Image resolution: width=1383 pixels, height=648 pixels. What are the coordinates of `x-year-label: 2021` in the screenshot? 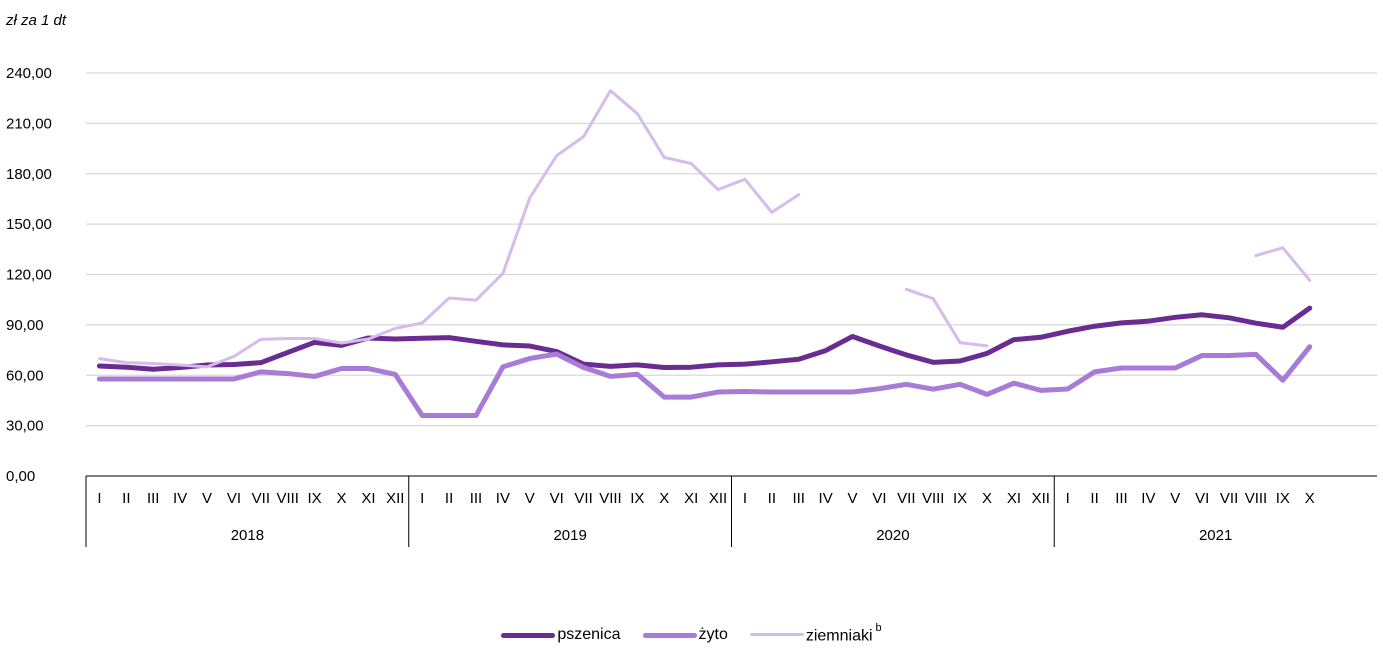 It's located at (1215, 535).